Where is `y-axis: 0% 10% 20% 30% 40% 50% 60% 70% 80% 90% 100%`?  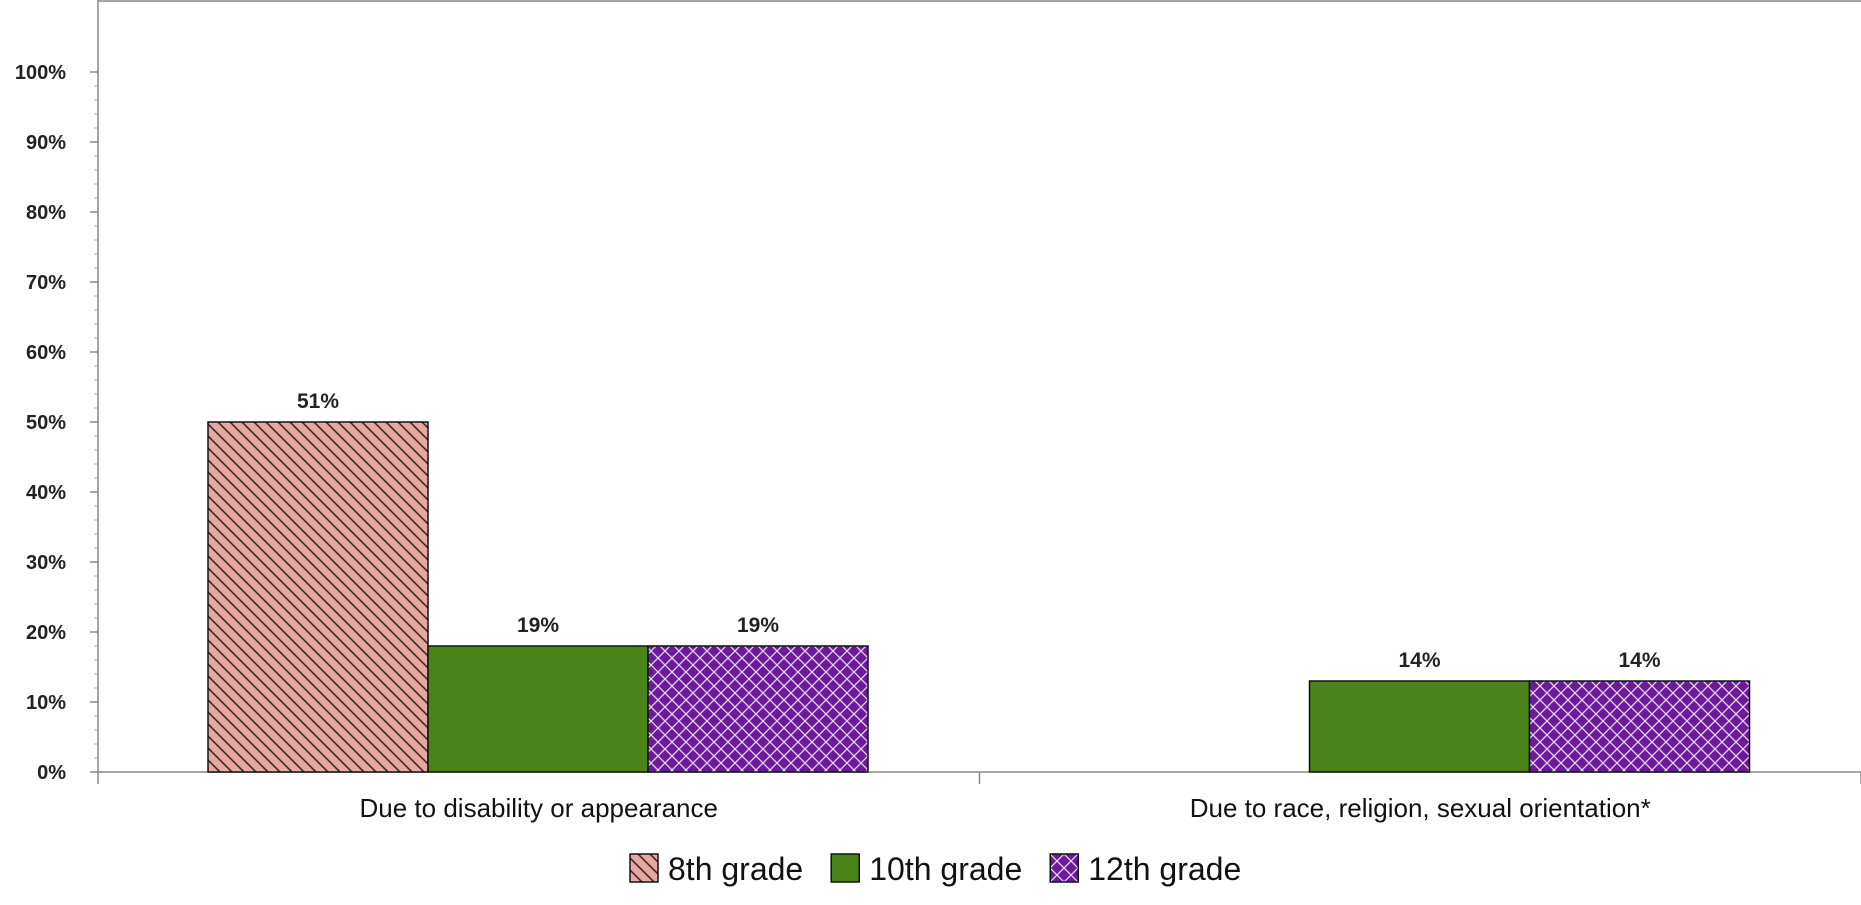
y-axis: 0% 10% 20% 30% 40% 50% 60% 70% 80% 90% 100% is located at coordinates (56, 423).